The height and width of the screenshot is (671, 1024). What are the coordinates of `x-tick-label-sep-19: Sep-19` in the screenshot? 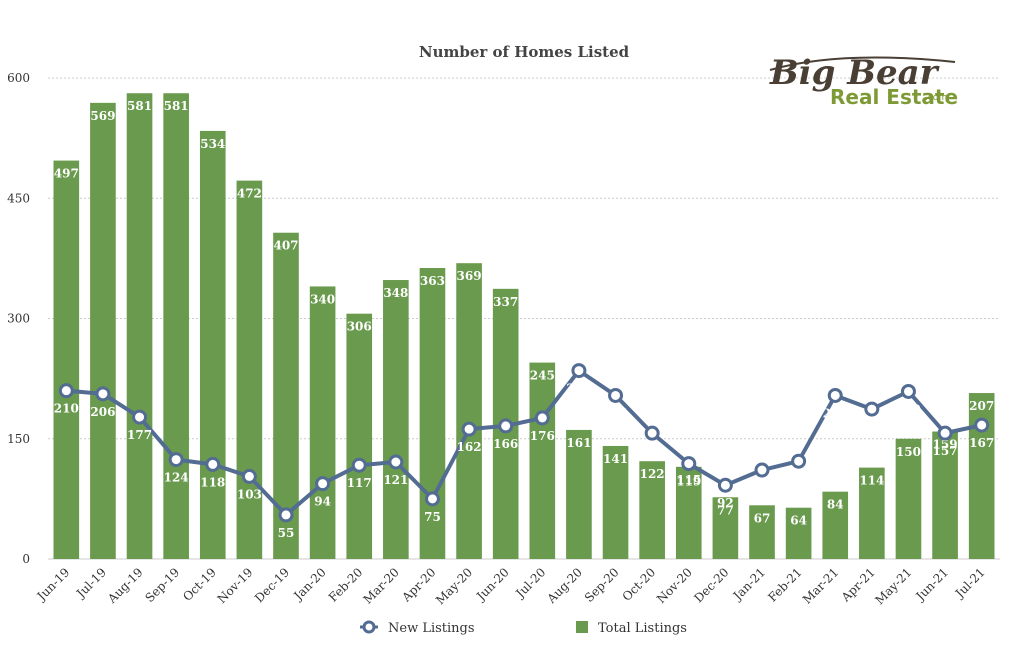 It's located at (162, 585).